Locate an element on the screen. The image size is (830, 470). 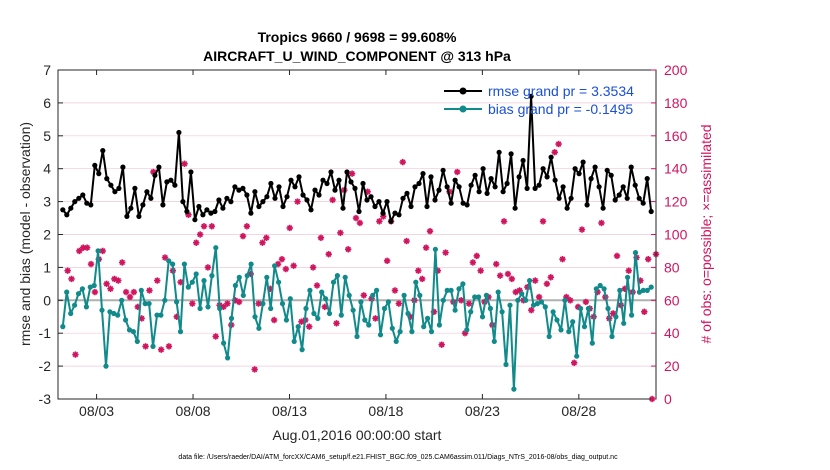
y-left-tick-label: -2 is located at coordinates (45, 366).